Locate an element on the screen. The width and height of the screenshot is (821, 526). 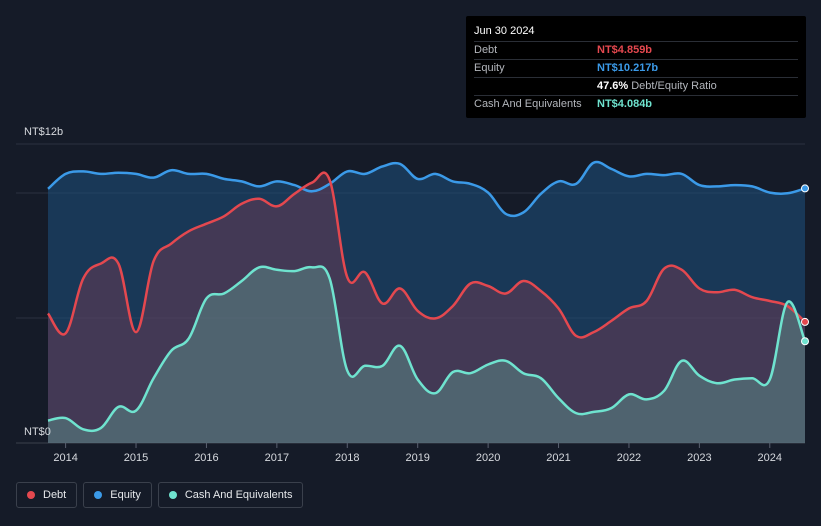
x-tick-label-2023: 2023 is located at coordinates (699, 458).